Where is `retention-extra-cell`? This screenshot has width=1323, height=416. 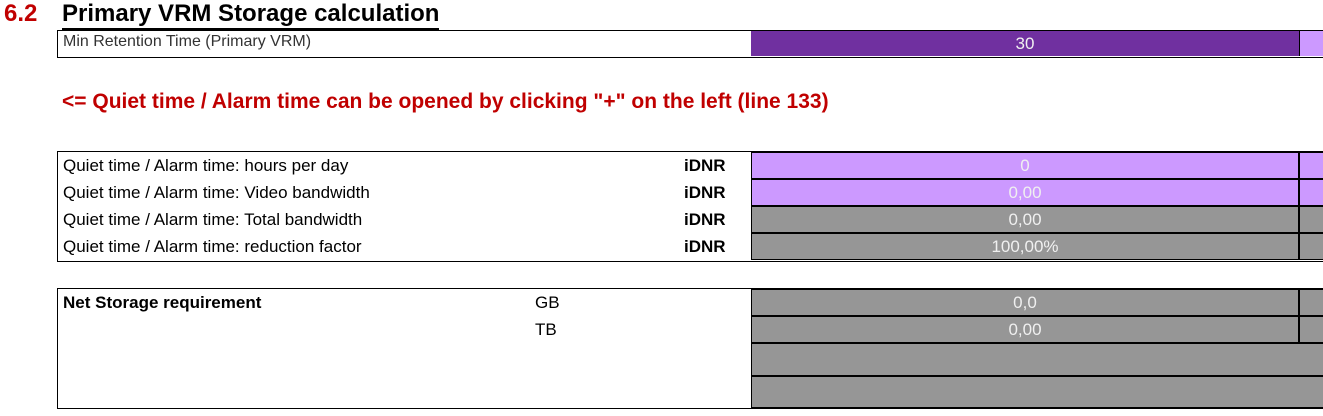 retention-extra-cell is located at coordinates (1311, 43).